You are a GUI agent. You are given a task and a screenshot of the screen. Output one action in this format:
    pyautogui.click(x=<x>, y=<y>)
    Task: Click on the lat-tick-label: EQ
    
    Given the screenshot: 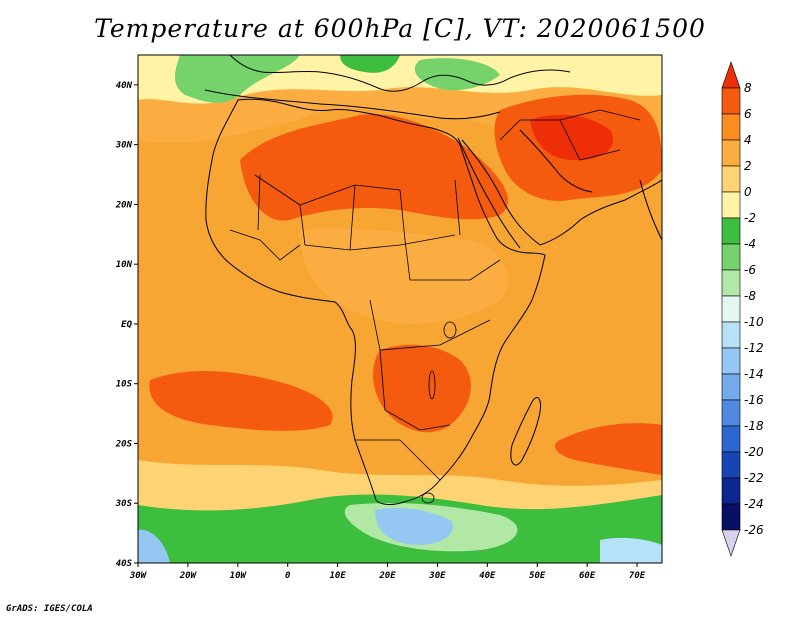 What is the action you would take?
    pyautogui.click(x=126, y=325)
    